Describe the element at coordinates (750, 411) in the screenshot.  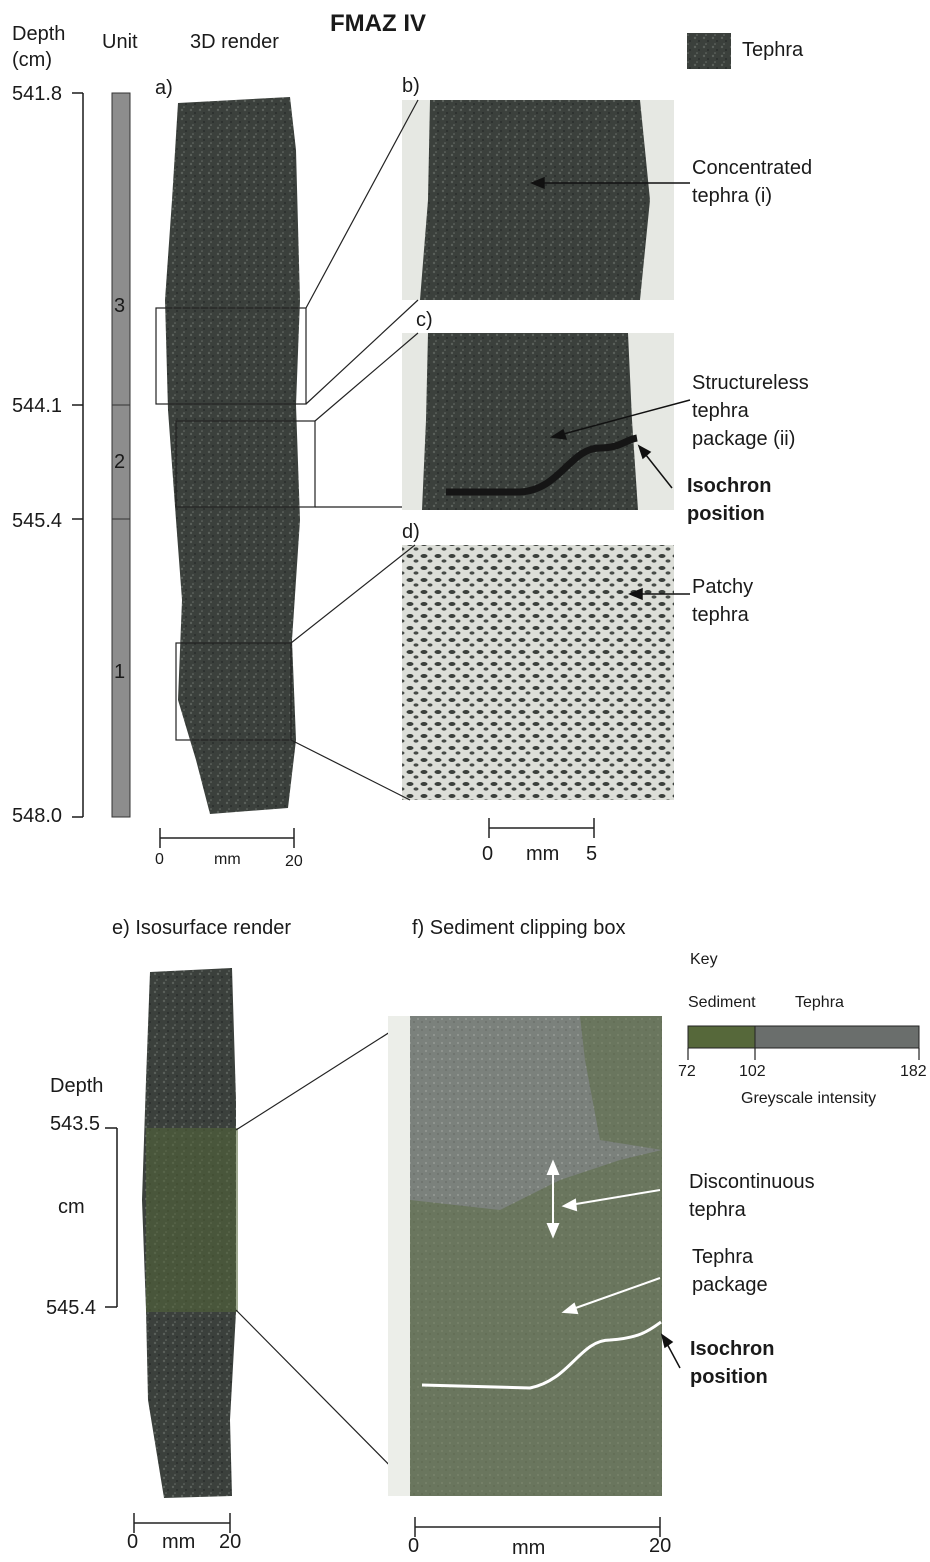
I see `structureless-tephra-label: Structureless tephra package (ii)` at that location.